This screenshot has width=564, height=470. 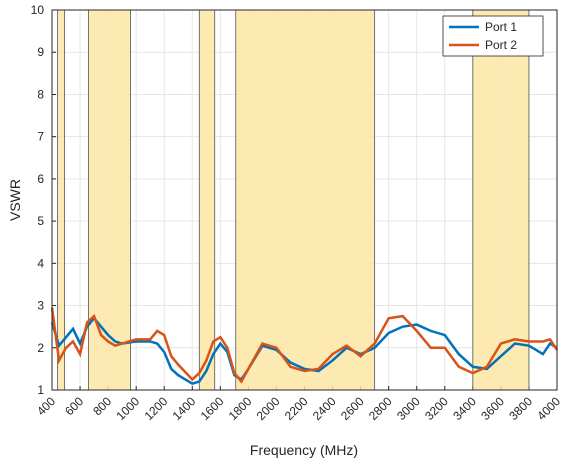 What do you see at coordinates (240, 408) in the screenshot?
I see `x-tick-label: 1800` at bounding box center [240, 408].